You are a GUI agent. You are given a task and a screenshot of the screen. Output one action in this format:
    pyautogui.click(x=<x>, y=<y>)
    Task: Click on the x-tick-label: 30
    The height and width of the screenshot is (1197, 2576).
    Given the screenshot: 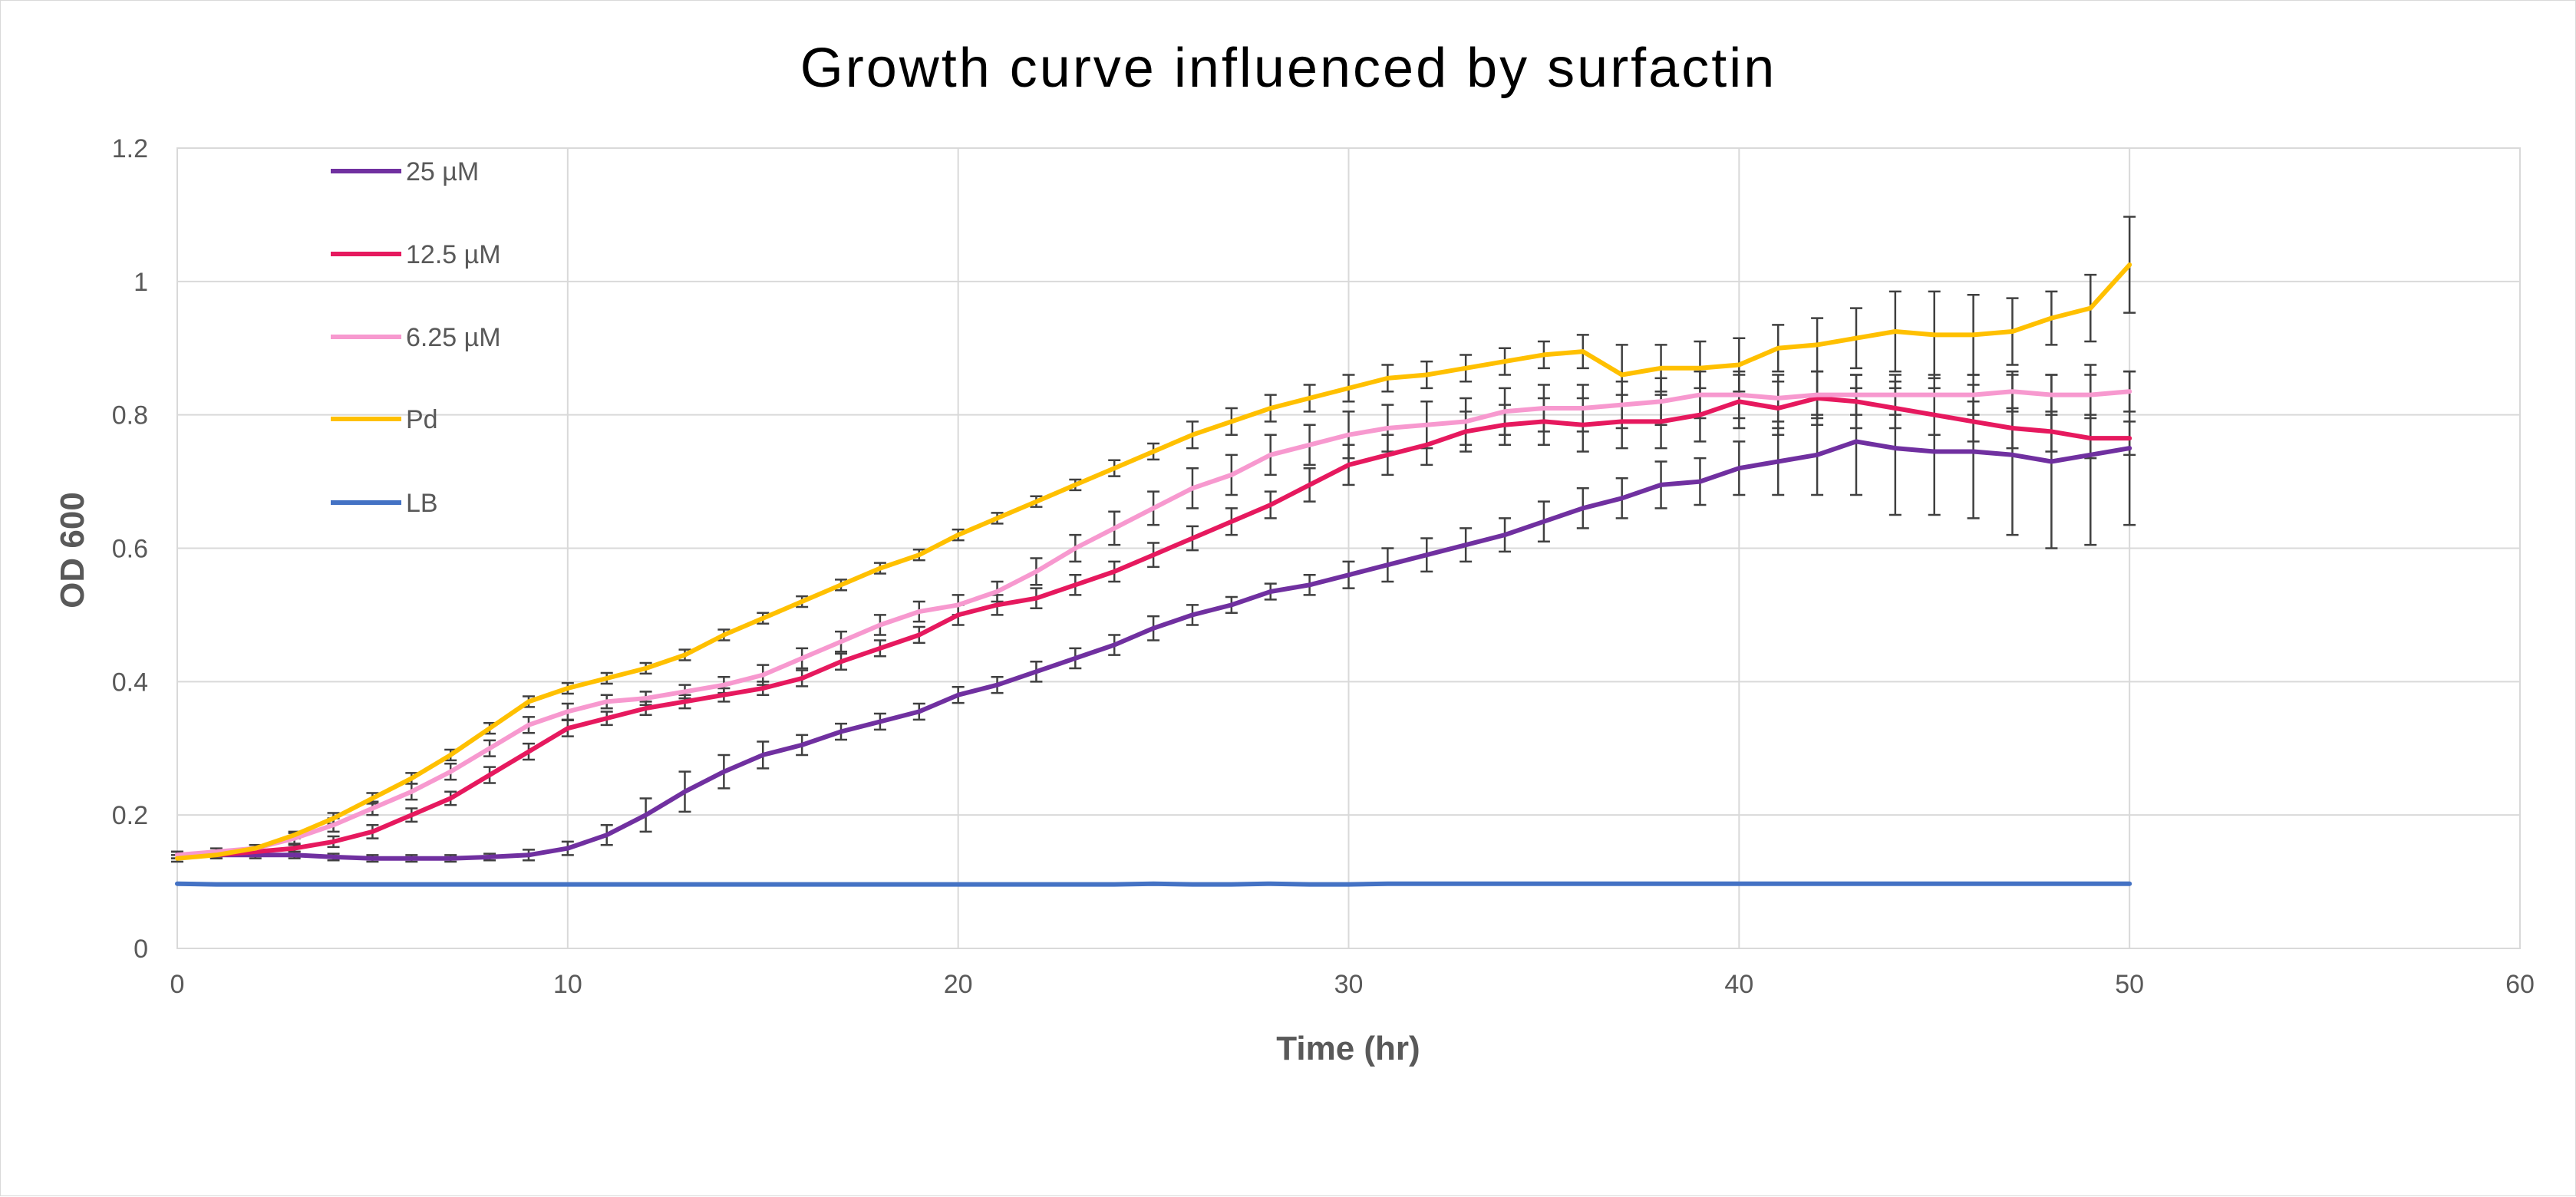 What is the action you would take?
    pyautogui.click(x=1349, y=984)
    